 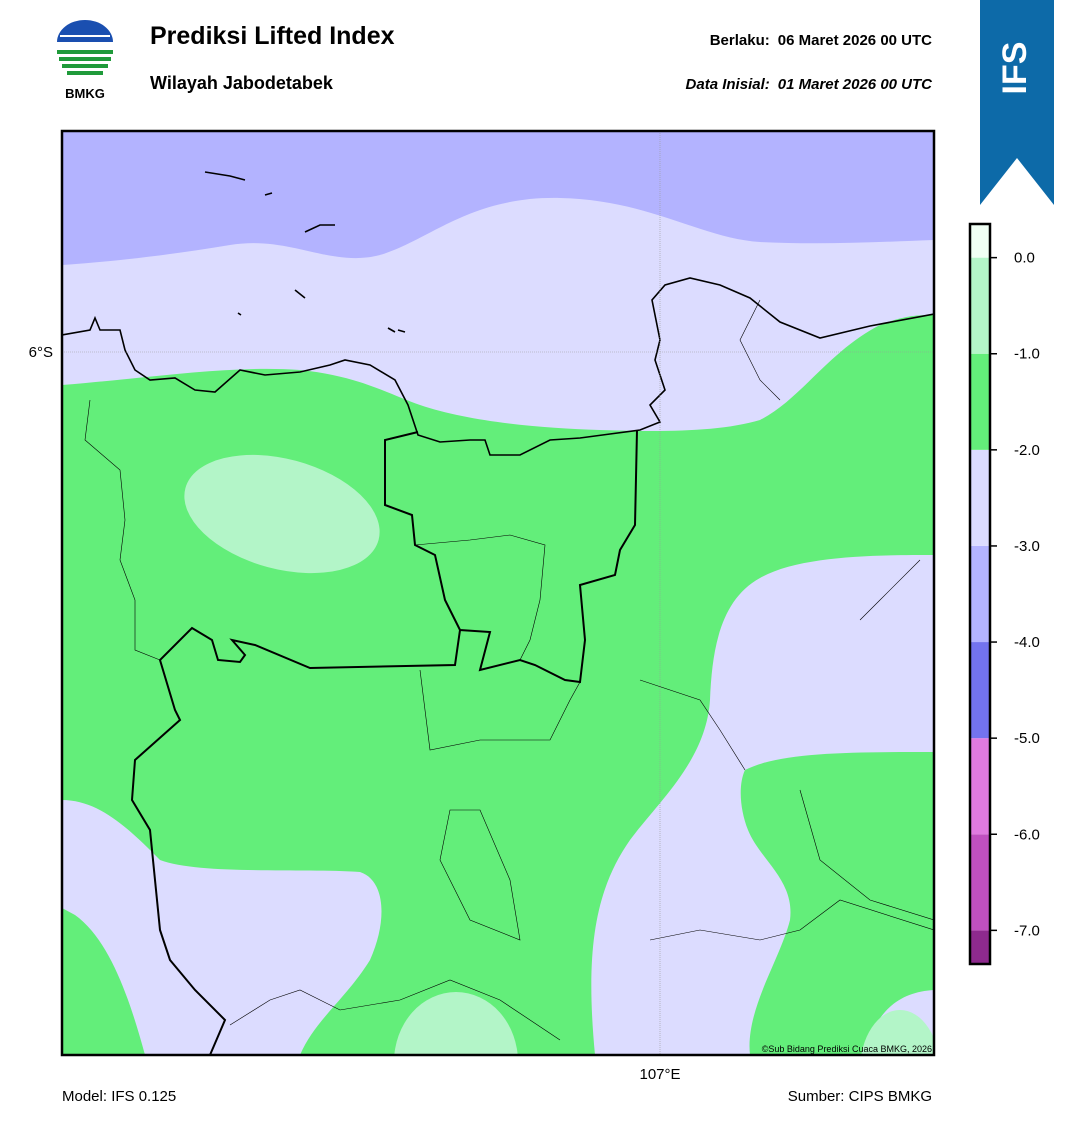 What do you see at coordinates (272, 36) in the screenshot?
I see `title: Prediksi Lifted Index` at bounding box center [272, 36].